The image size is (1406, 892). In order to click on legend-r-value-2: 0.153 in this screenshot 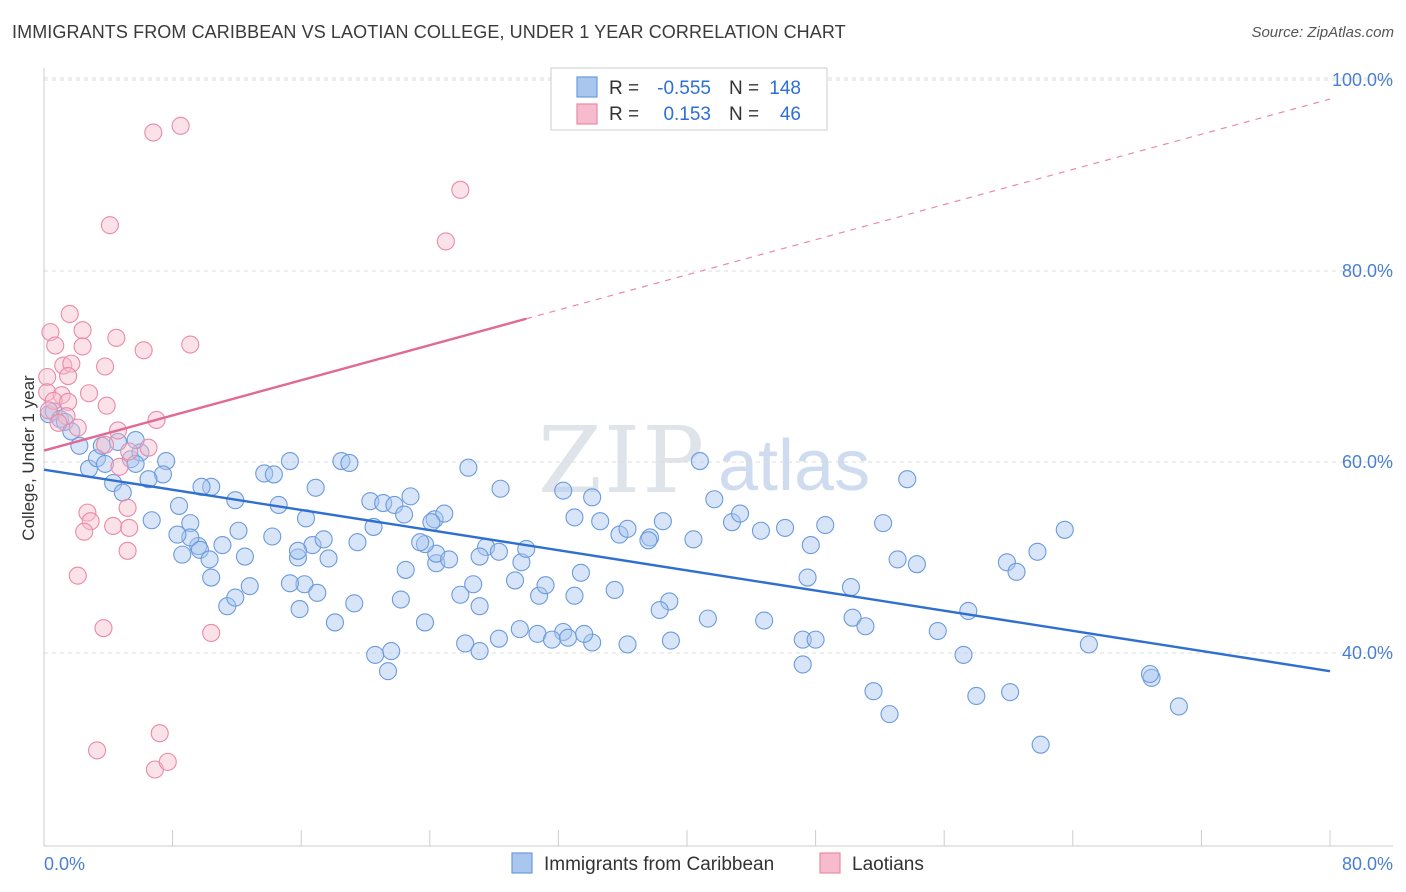, I will do `click(687, 114)`.